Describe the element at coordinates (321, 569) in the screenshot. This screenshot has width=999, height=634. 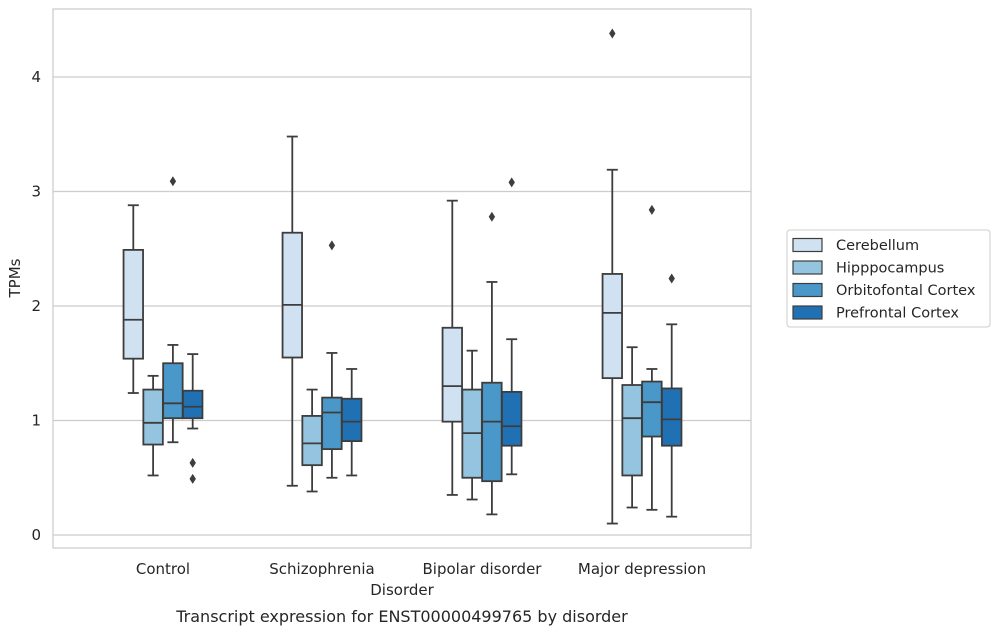
I see `x-tick-label: Schizophrenia` at that location.